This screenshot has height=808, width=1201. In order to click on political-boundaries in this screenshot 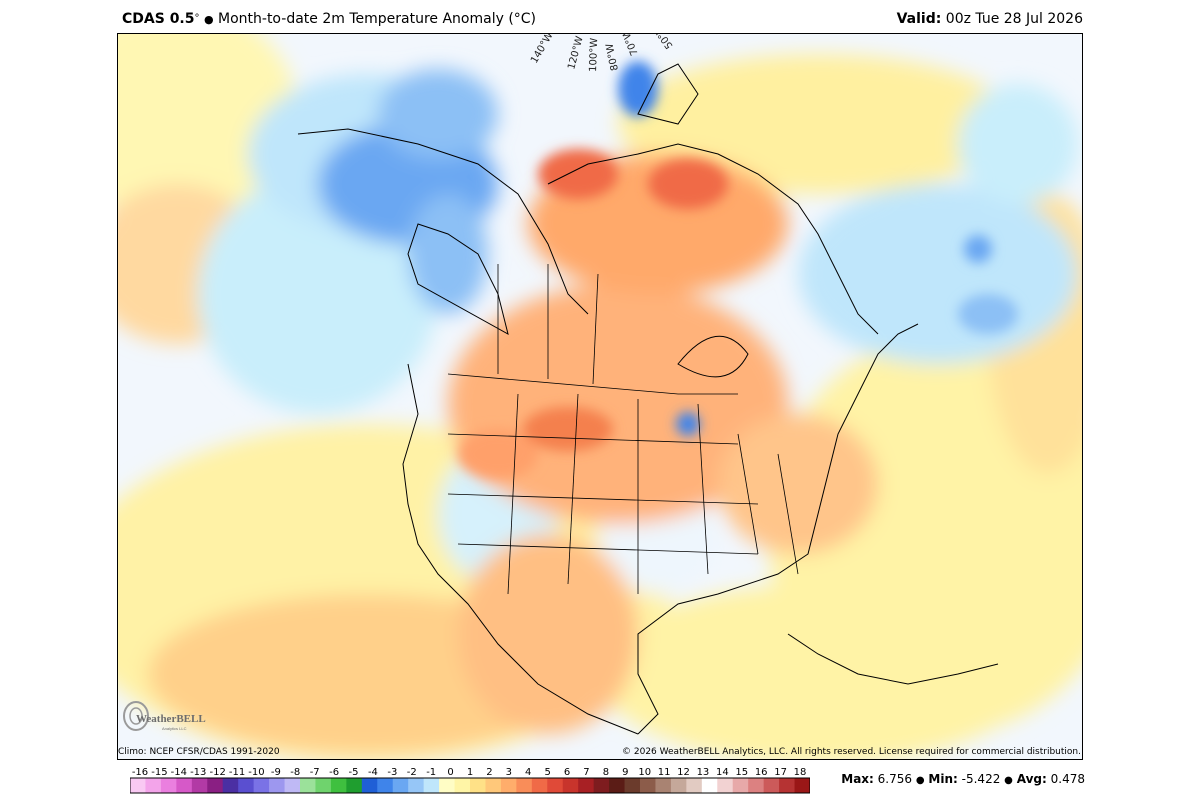, I will do `click(623, 429)`.